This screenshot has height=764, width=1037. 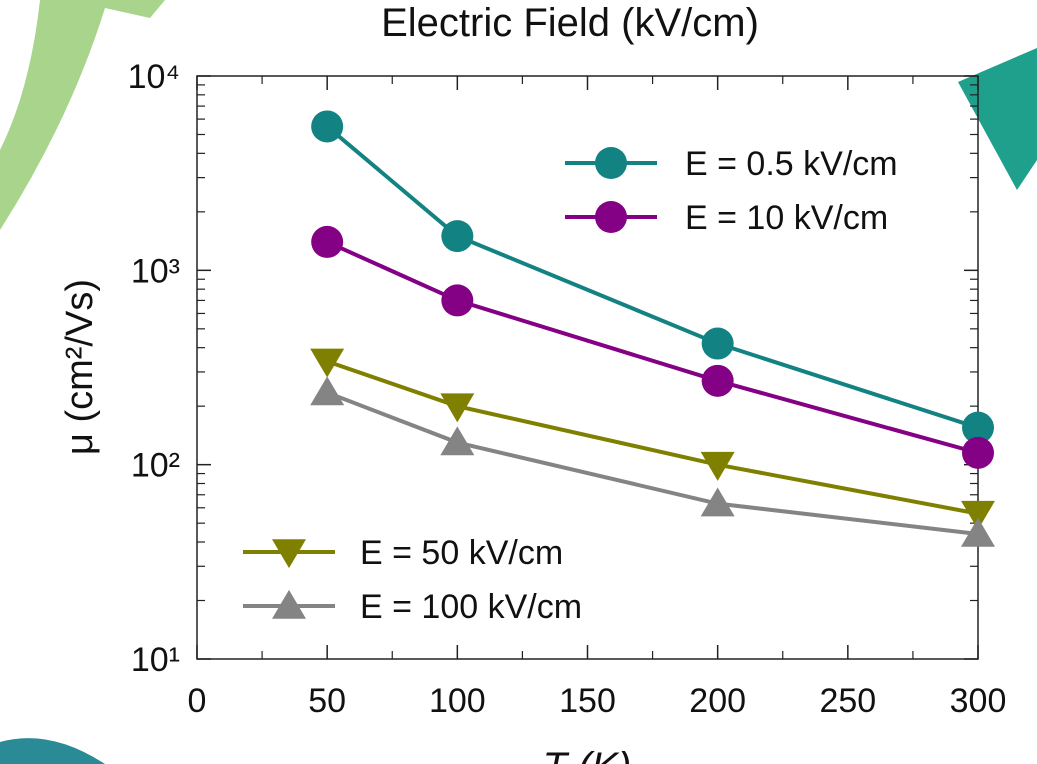 I want to click on y-tick-label: 10⁴, so click(x=154, y=77).